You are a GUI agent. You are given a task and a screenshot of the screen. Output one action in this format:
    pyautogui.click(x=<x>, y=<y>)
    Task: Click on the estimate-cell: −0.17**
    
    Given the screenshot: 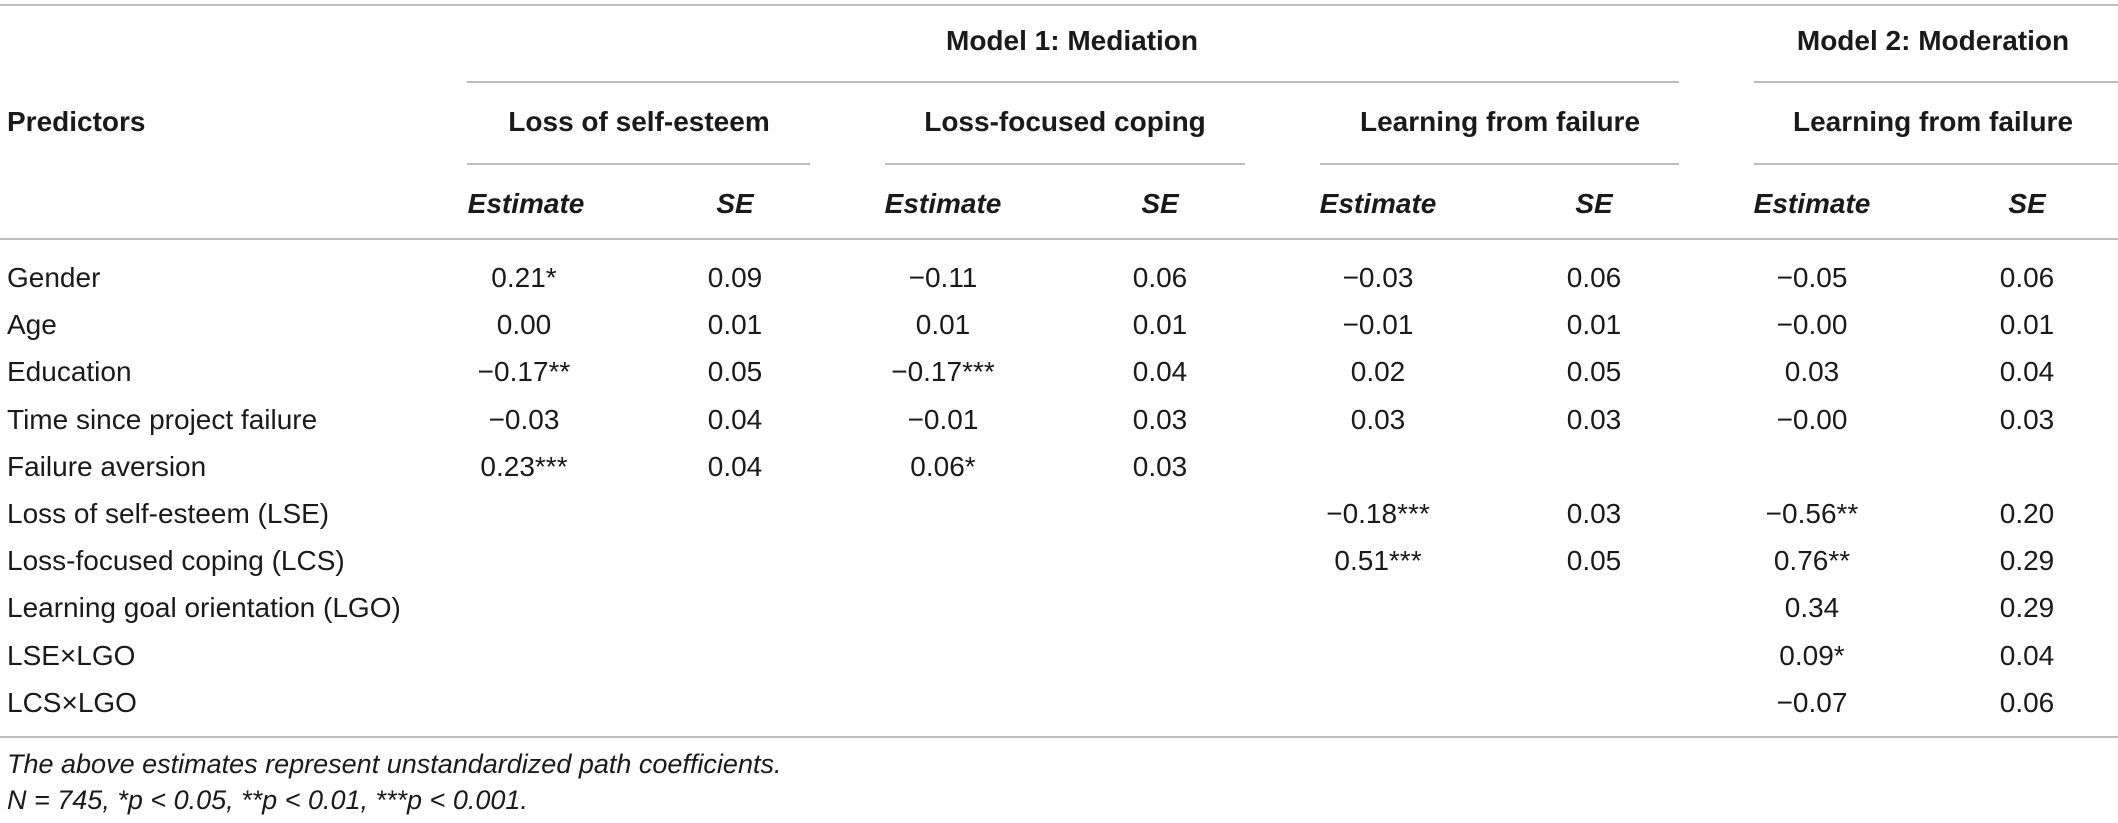 What is the action you would take?
    pyautogui.click(x=524, y=371)
    